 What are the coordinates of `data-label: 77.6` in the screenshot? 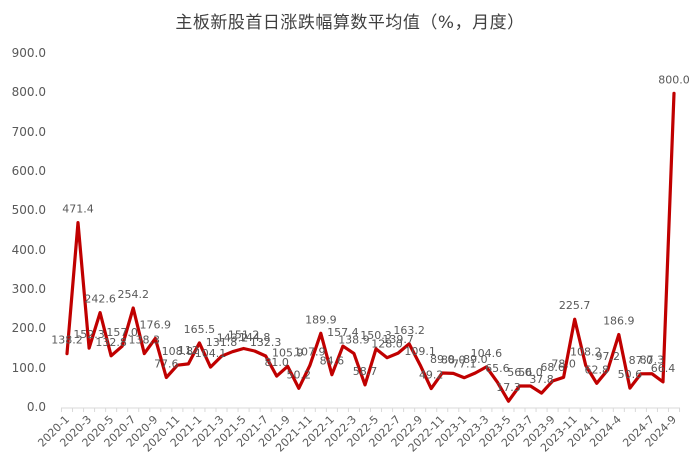 It's located at (166, 363).